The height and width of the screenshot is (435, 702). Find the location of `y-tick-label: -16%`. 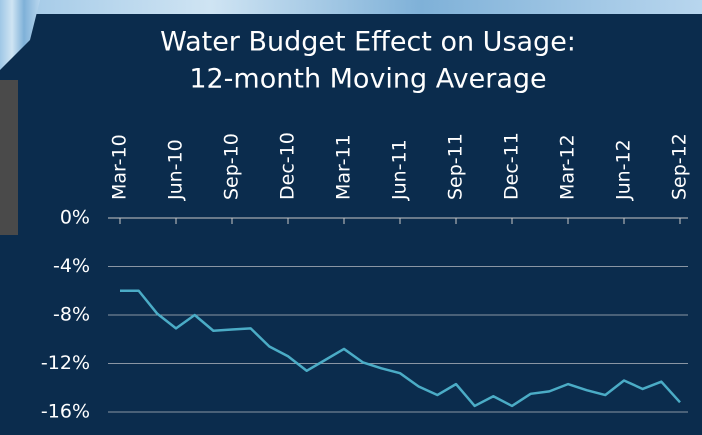

y-tick-label: -16% is located at coordinates (65, 412).